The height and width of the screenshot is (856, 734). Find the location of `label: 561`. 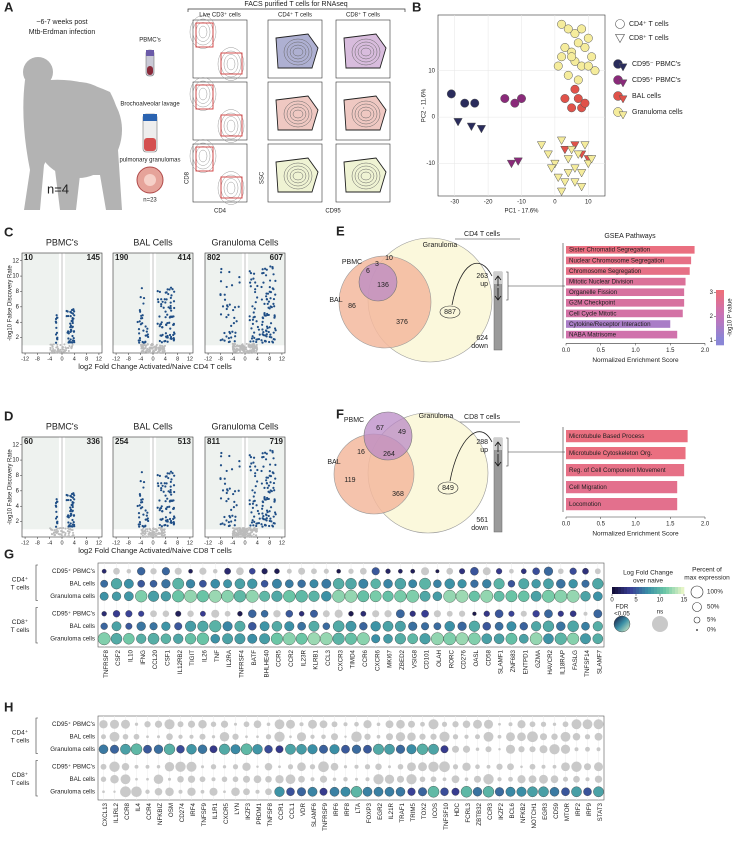

label: 561 is located at coordinates (482, 520).